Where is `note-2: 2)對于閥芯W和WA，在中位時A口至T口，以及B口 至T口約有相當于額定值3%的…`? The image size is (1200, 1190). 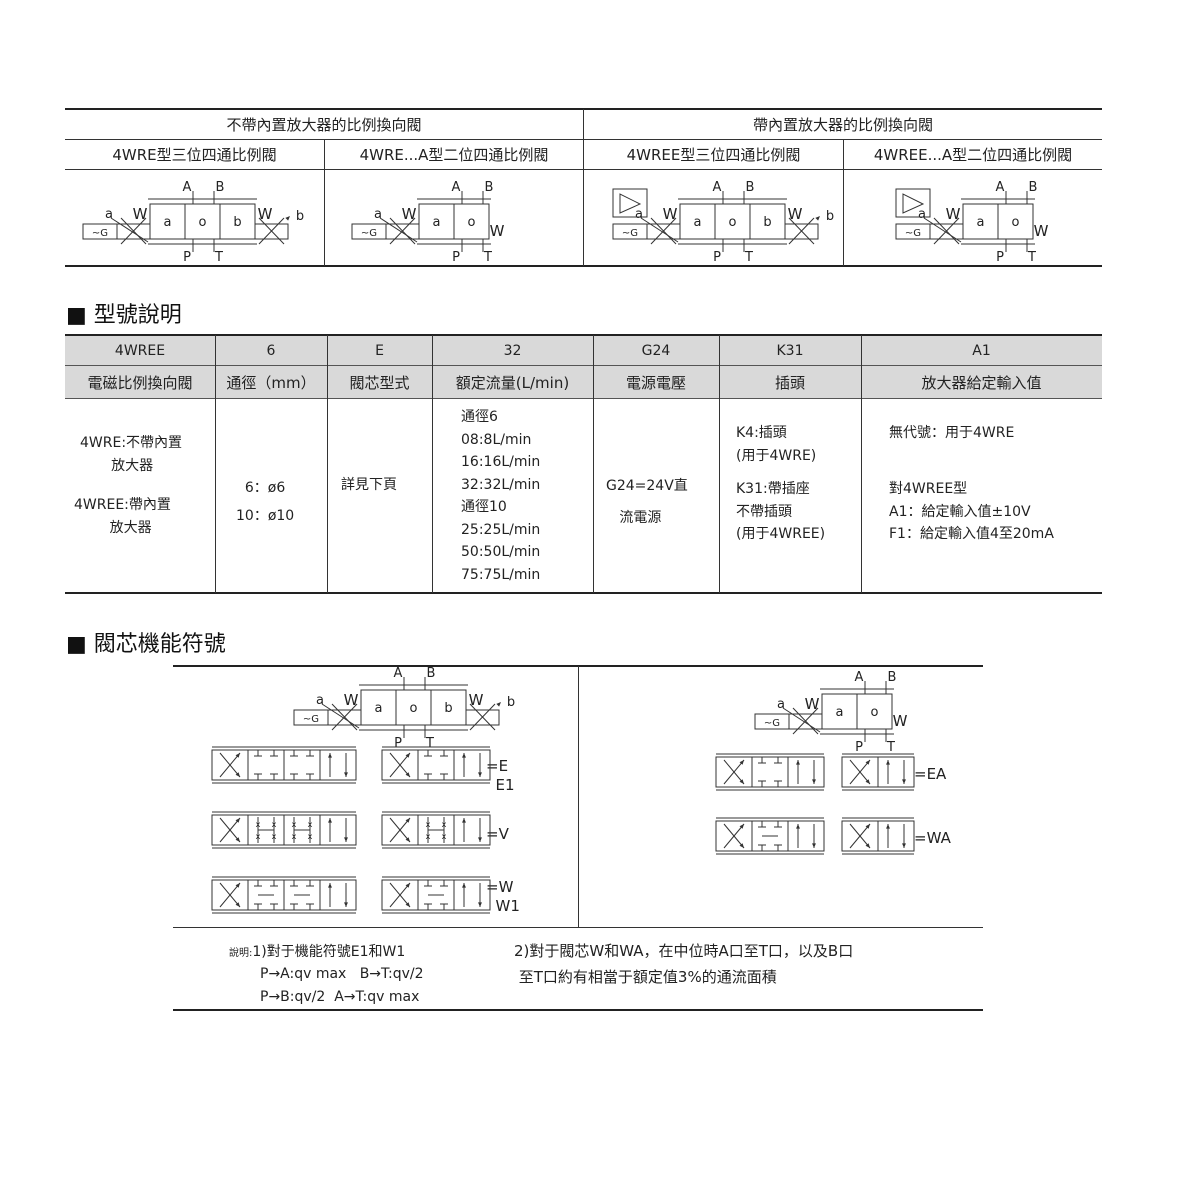
note-2: 2)對于閥芯W和WA，在中位時A口至T口，以及B口 至T口約有相當于額定值3%的… is located at coordinates (684, 964).